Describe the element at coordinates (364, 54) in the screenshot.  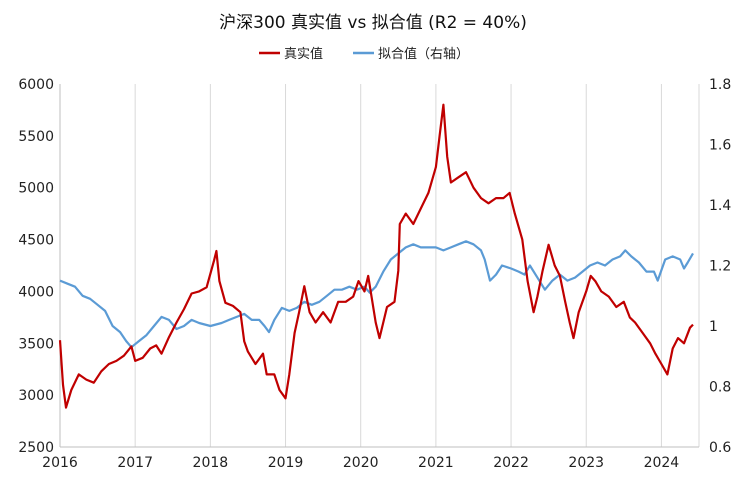
I see `legend: 真实值 拟合值（右轴）` at that location.